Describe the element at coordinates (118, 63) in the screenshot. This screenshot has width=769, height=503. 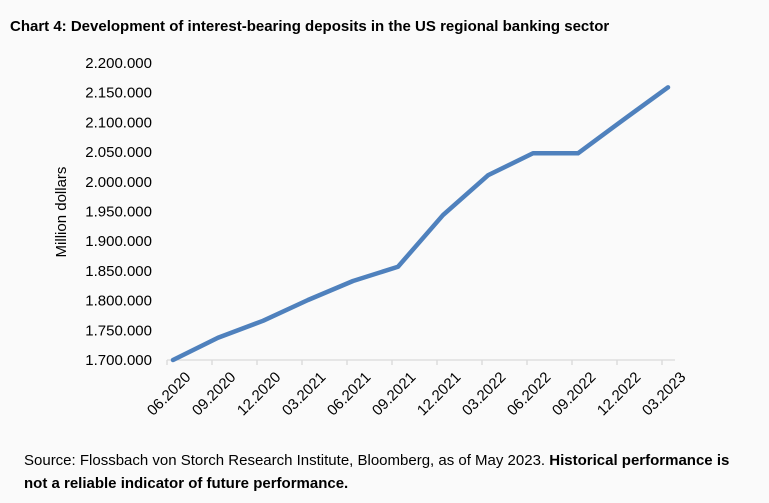
I see `y-tick-label: 2.200.000` at that location.